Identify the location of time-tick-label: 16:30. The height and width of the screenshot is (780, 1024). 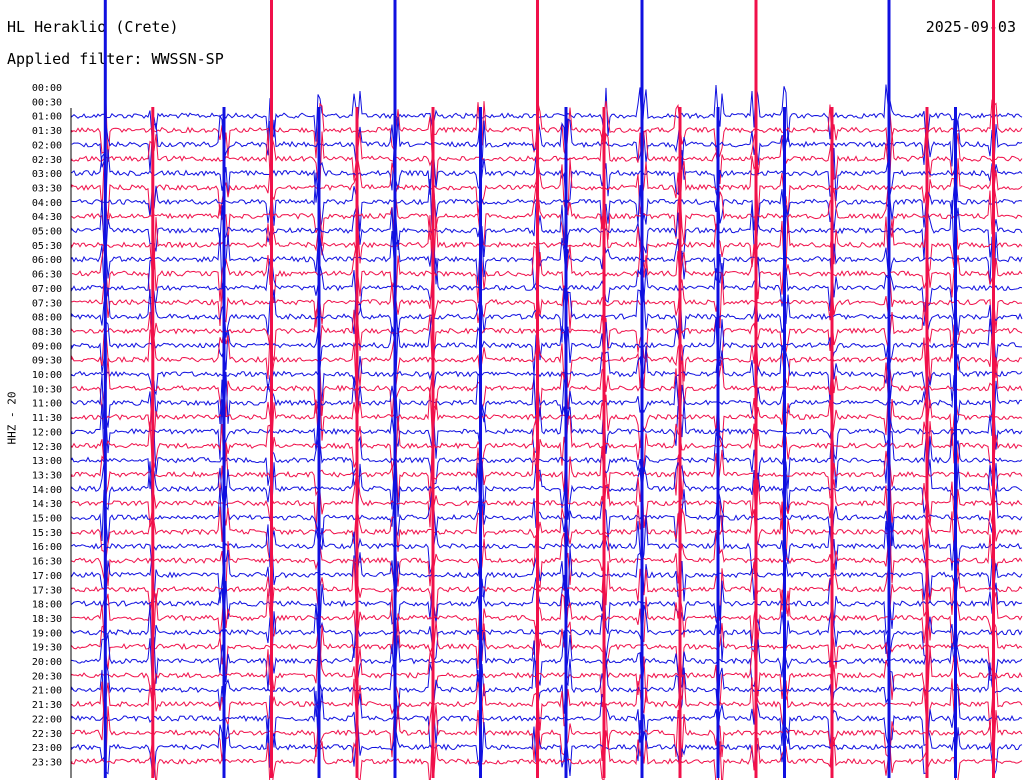
(47, 562).